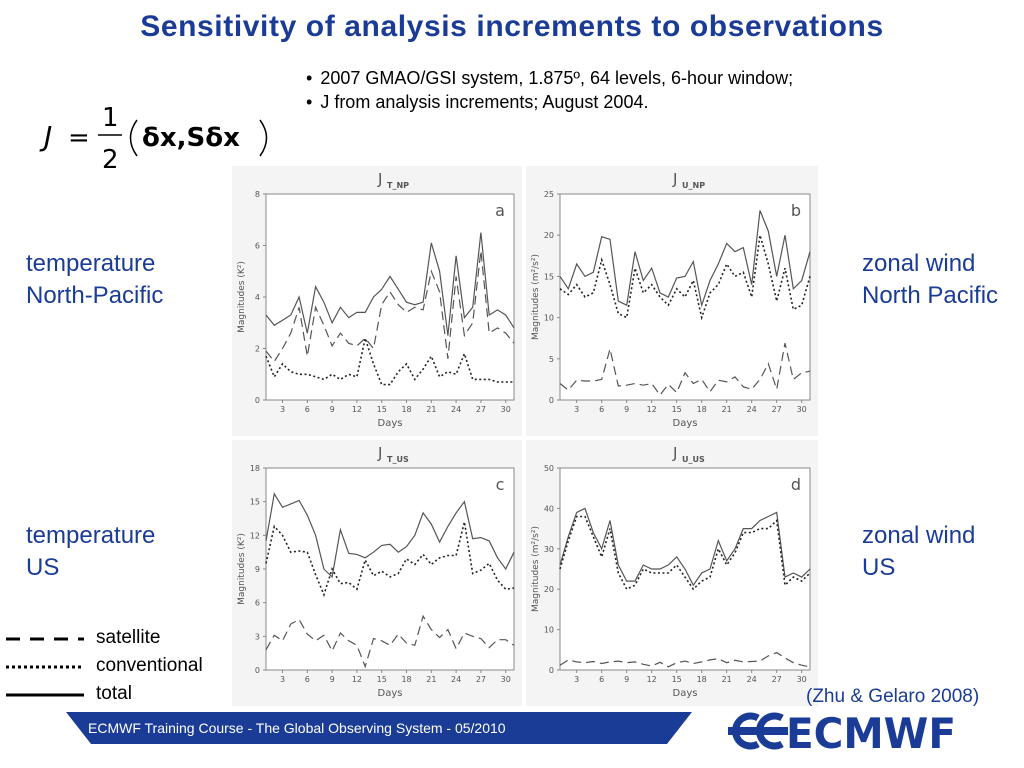 The image size is (1024, 768). What do you see at coordinates (796, 484) in the screenshot?
I see `panel-letter: d` at bounding box center [796, 484].